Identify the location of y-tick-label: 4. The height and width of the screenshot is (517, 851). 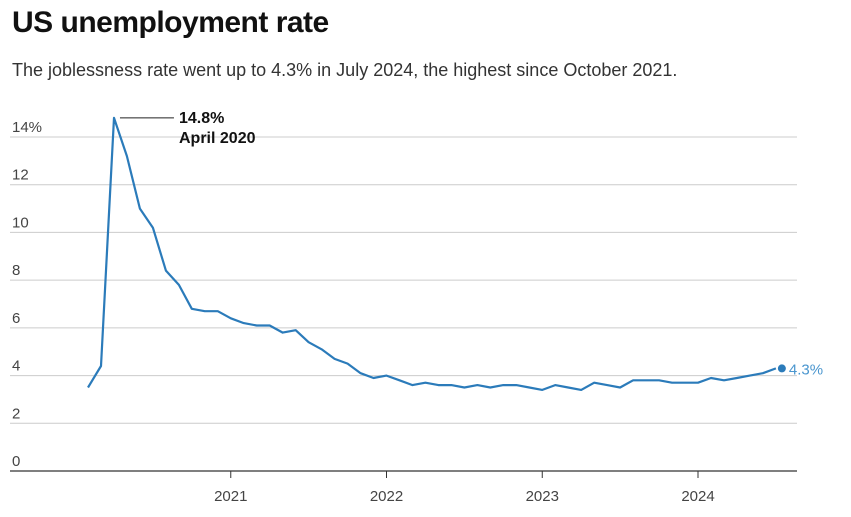
(16, 366).